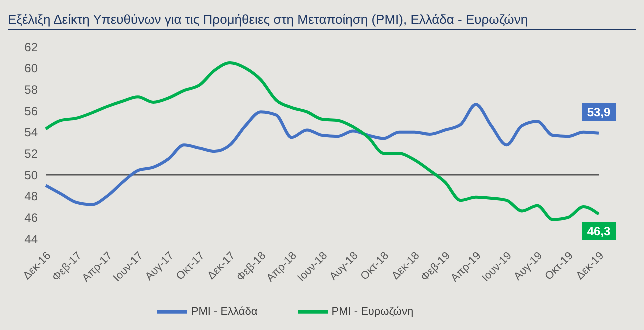 The width and height of the screenshot is (644, 330). What do you see at coordinates (599, 231) in the screenshot?
I see `data-label: 46,3` at bounding box center [599, 231].